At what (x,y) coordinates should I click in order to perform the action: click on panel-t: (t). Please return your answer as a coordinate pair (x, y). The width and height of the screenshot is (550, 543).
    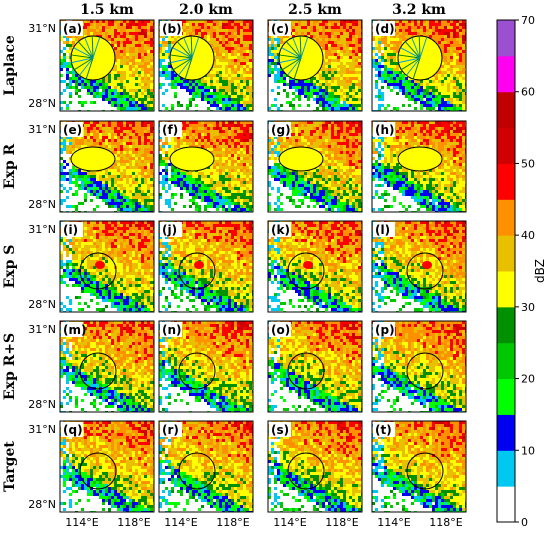
    Looking at the image, I should click on (419, 466).